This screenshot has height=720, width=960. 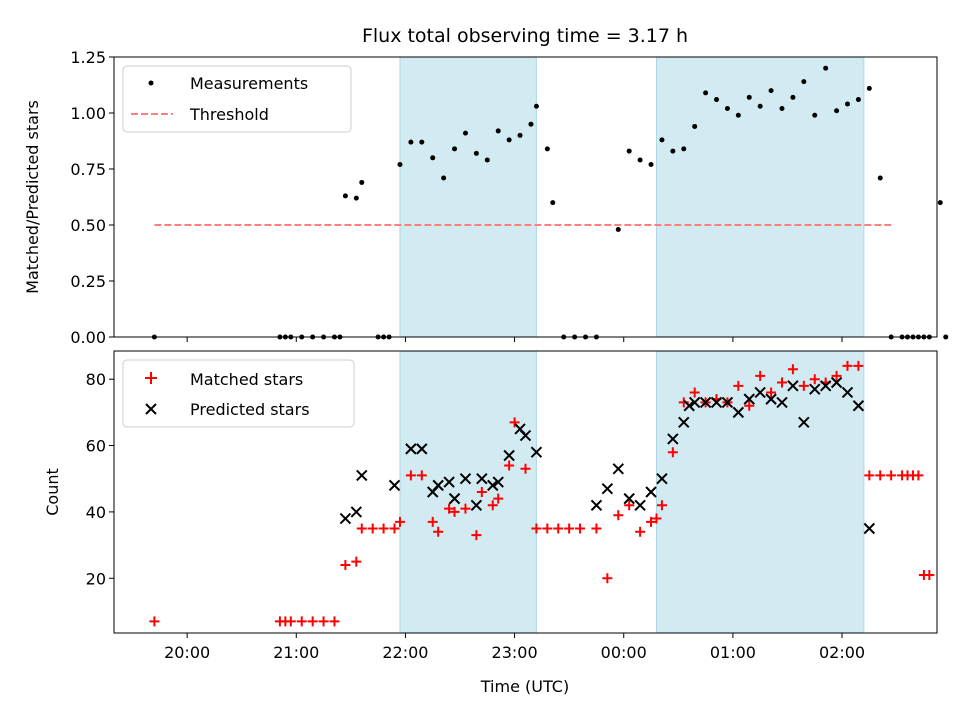 What do you see at coordinates (96, 512) in the screenshot?
I see `y-tick-label: 40` at bounding box center [96, 512].